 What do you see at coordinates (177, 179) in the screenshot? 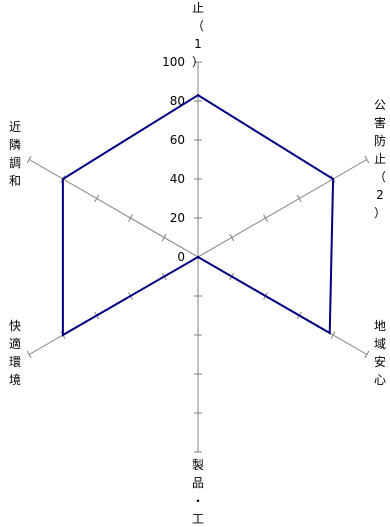
I see `scale-tick-label: 40` at bounding box center [177, 179].